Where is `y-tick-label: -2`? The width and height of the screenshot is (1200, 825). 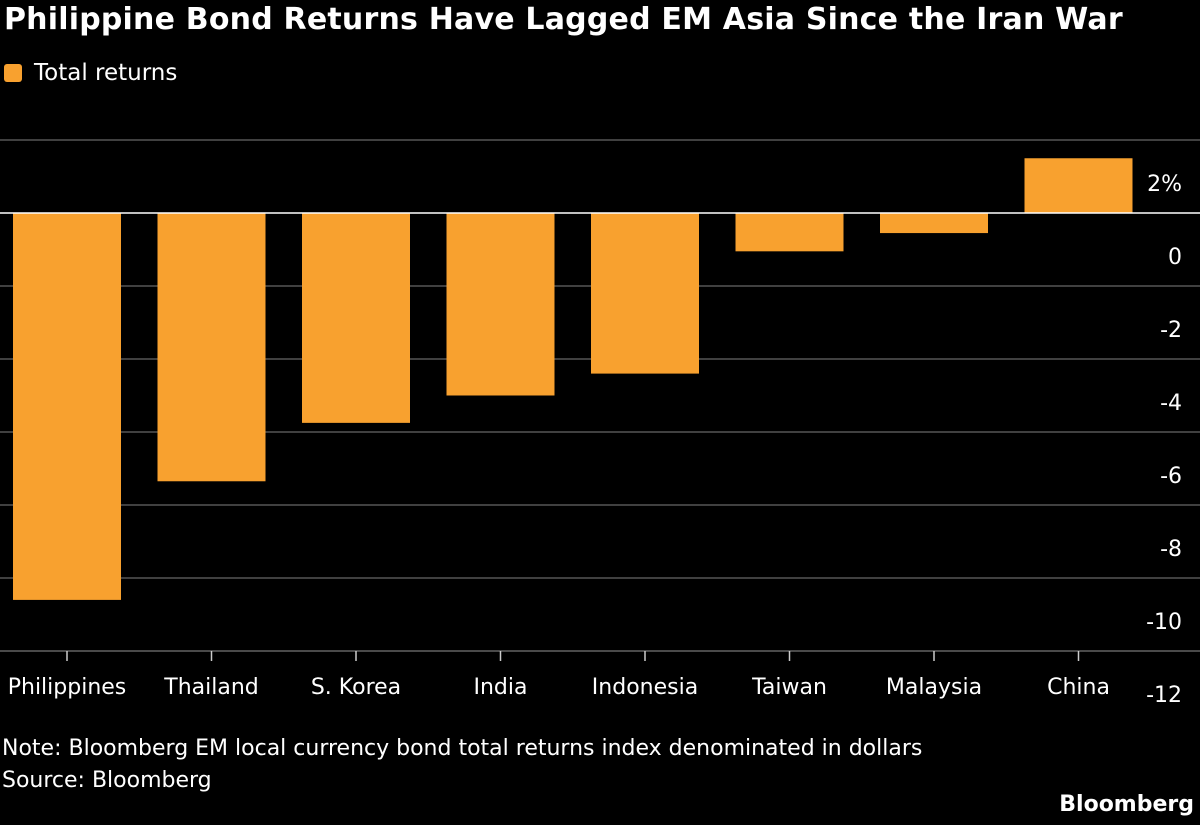
y-tick-label: -2 is located at coordinates (1171, 330).